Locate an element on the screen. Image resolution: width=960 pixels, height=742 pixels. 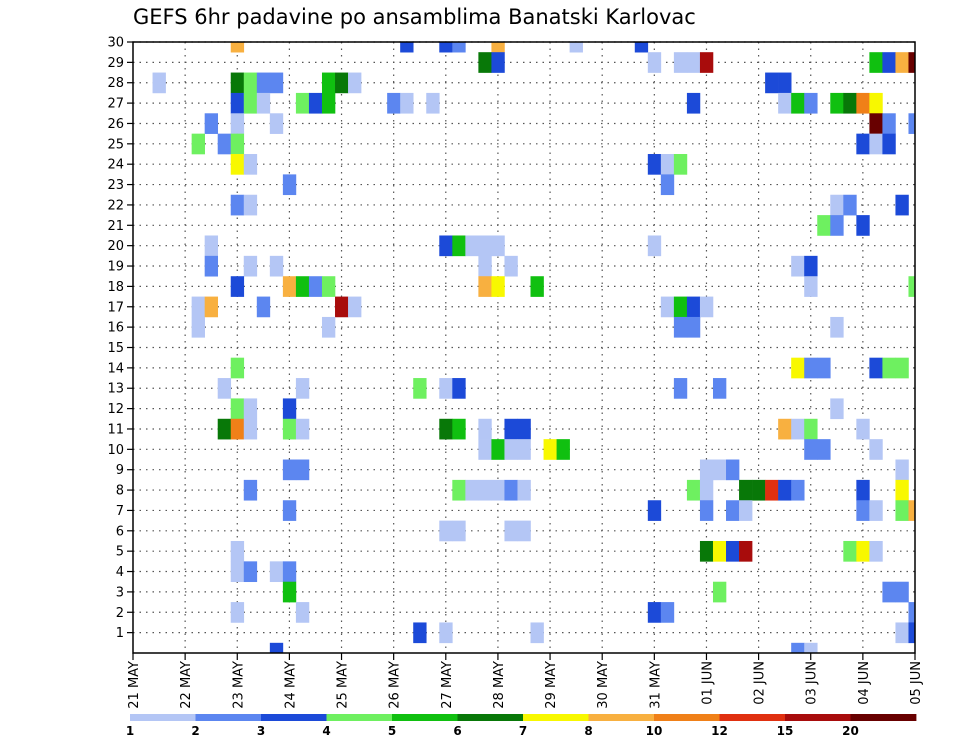
colorbar-label: 2 is located at coordinates (195, 731).